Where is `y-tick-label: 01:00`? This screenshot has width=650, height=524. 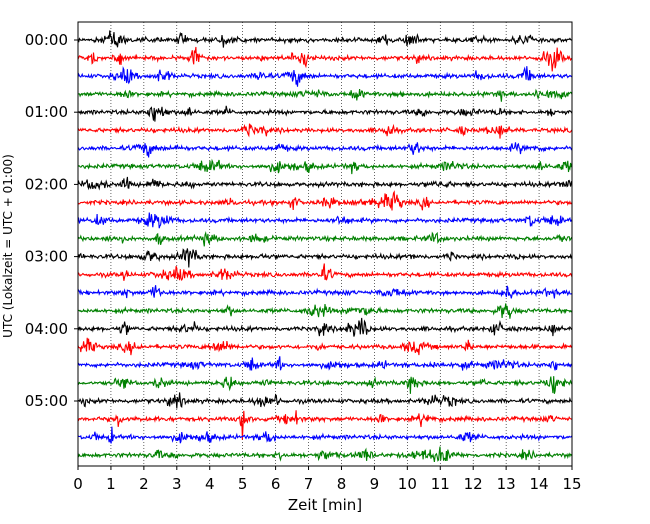
y-tick-label: 01:00 is located at coordinates (46, 112).